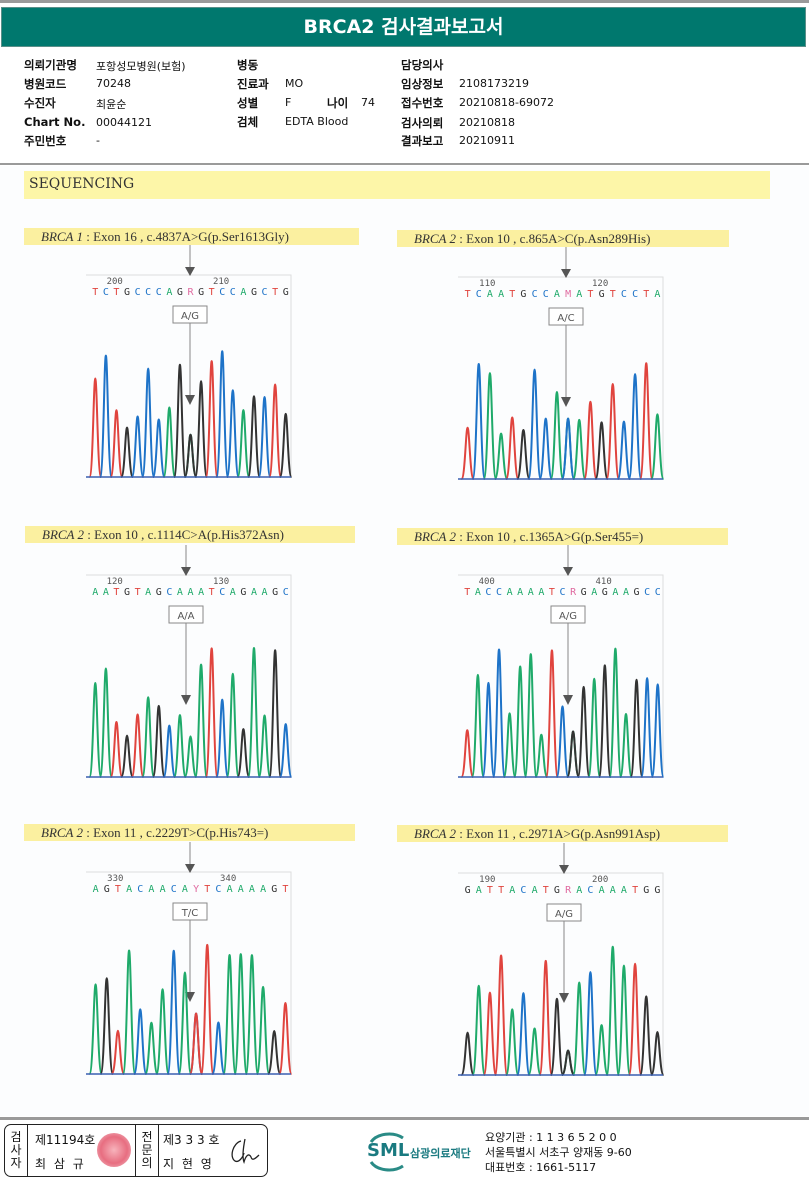 This screenshot has width=809, height=1187. Describe the element at coordinates (288, 102) in the screenshot. I see `sex-value: F` at that location.